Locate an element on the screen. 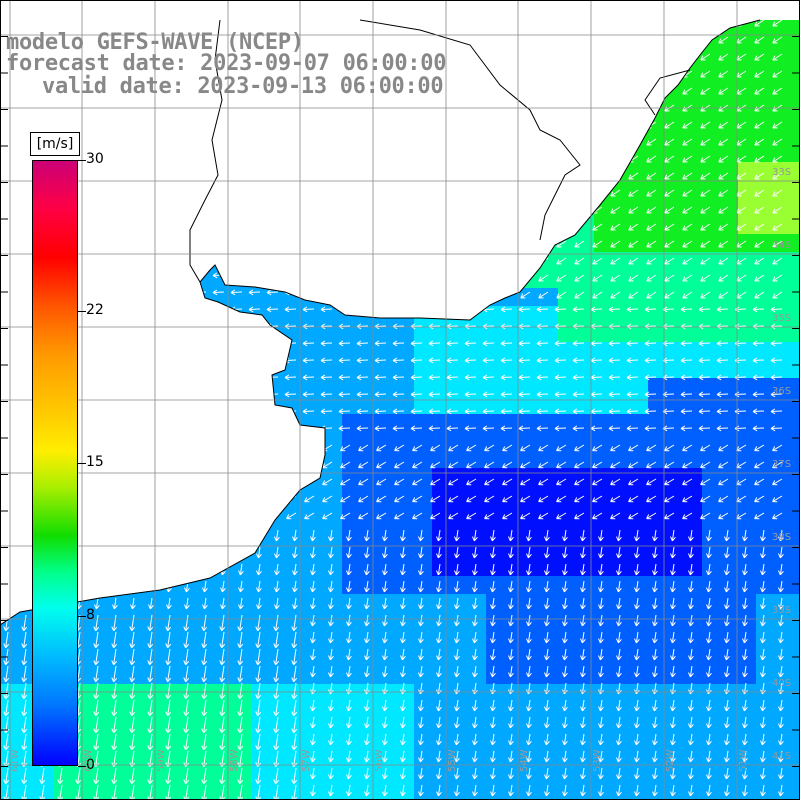 The height and width of the screenshot is (800, 800). colorbar-tick-label: 15 is located at coordinates (95, 462).